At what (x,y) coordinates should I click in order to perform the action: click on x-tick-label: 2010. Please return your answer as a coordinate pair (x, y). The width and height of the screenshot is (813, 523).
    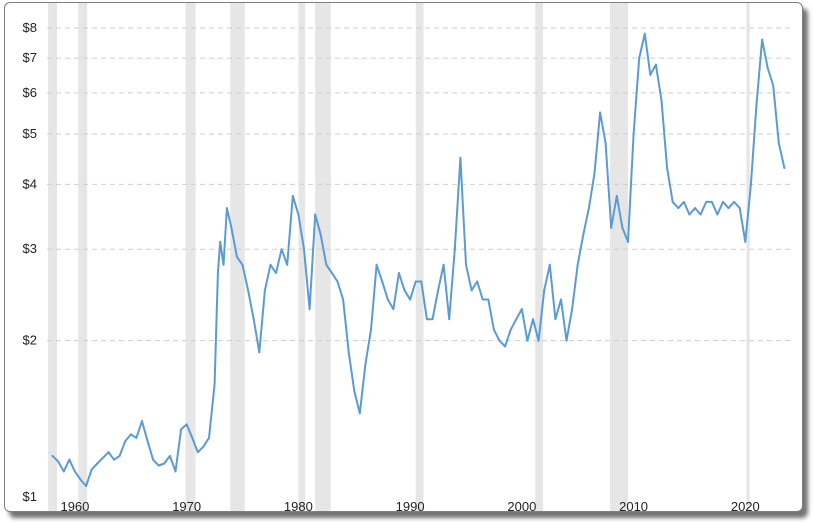
    Looking at the image, I should click on (633, 505).